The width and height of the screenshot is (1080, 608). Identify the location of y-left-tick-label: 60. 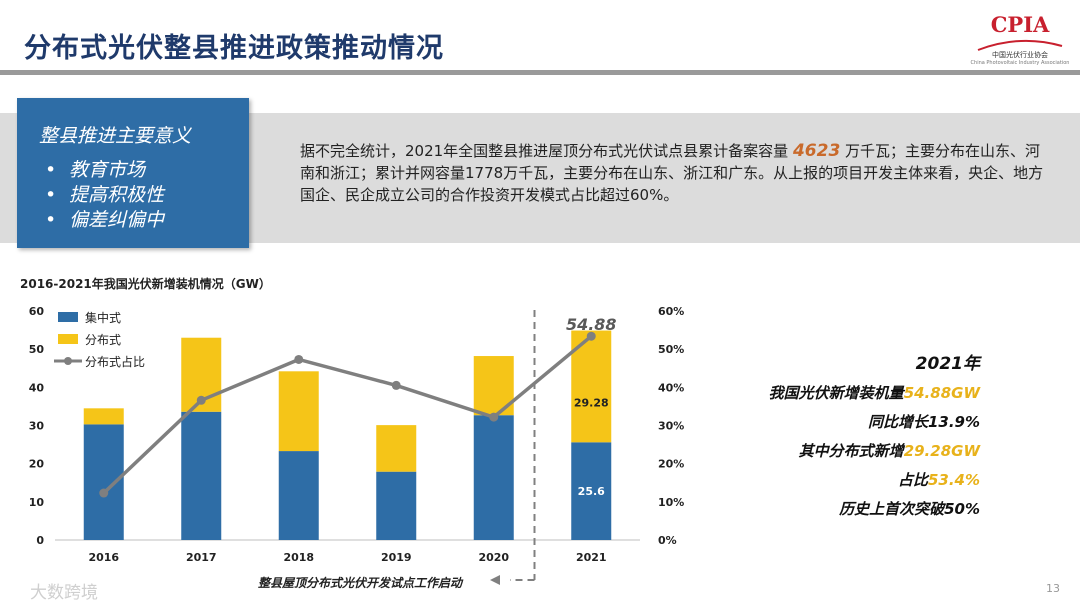
(37, 311).